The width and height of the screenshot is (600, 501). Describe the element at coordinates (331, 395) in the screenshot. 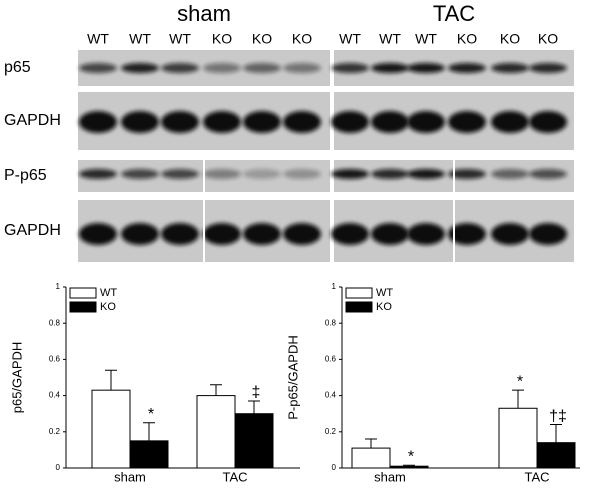

I see `y-tick-label: 0.4` at that location.